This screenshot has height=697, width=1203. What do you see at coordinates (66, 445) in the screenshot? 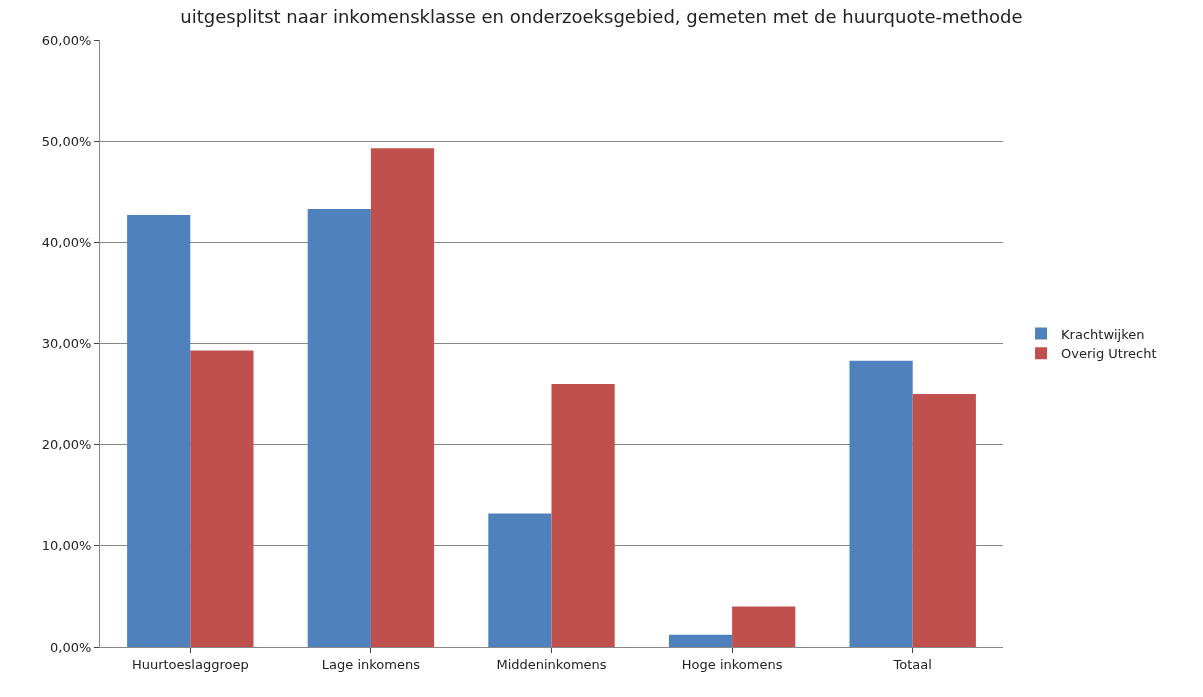
I see `y-tick-label: 20,00%` at bounding box center [66, 445].